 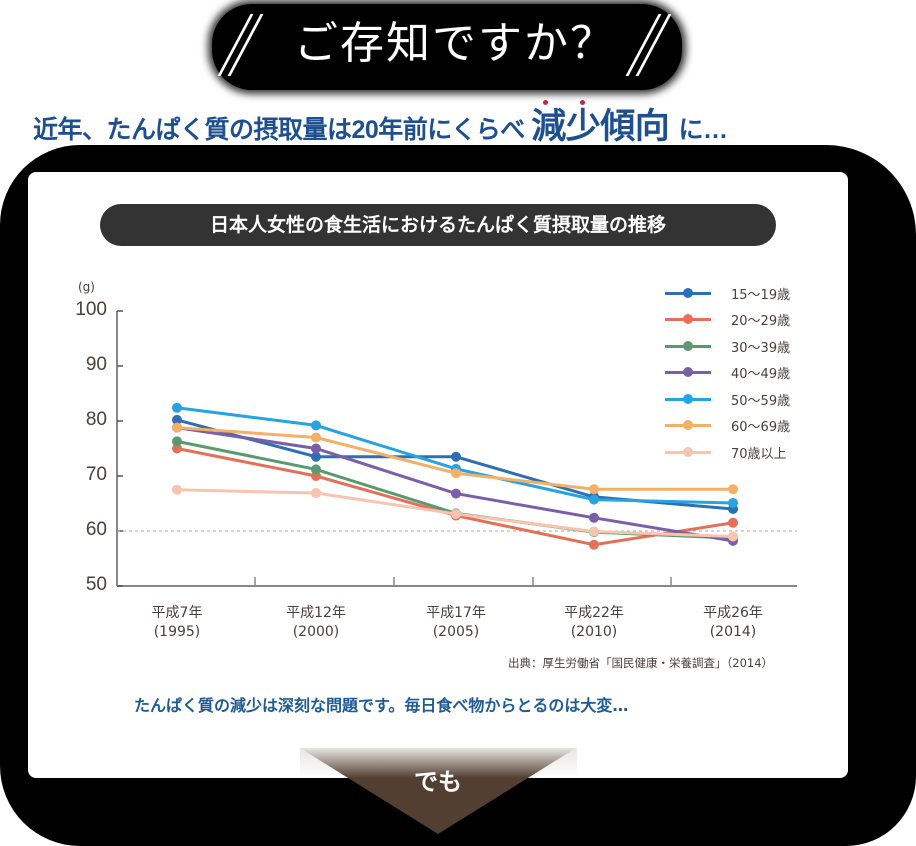 What do you see at coordinates (761, 428) in the screenshot?
I see `legend-label: 60〜69歳` at bounding box center [761, 428].